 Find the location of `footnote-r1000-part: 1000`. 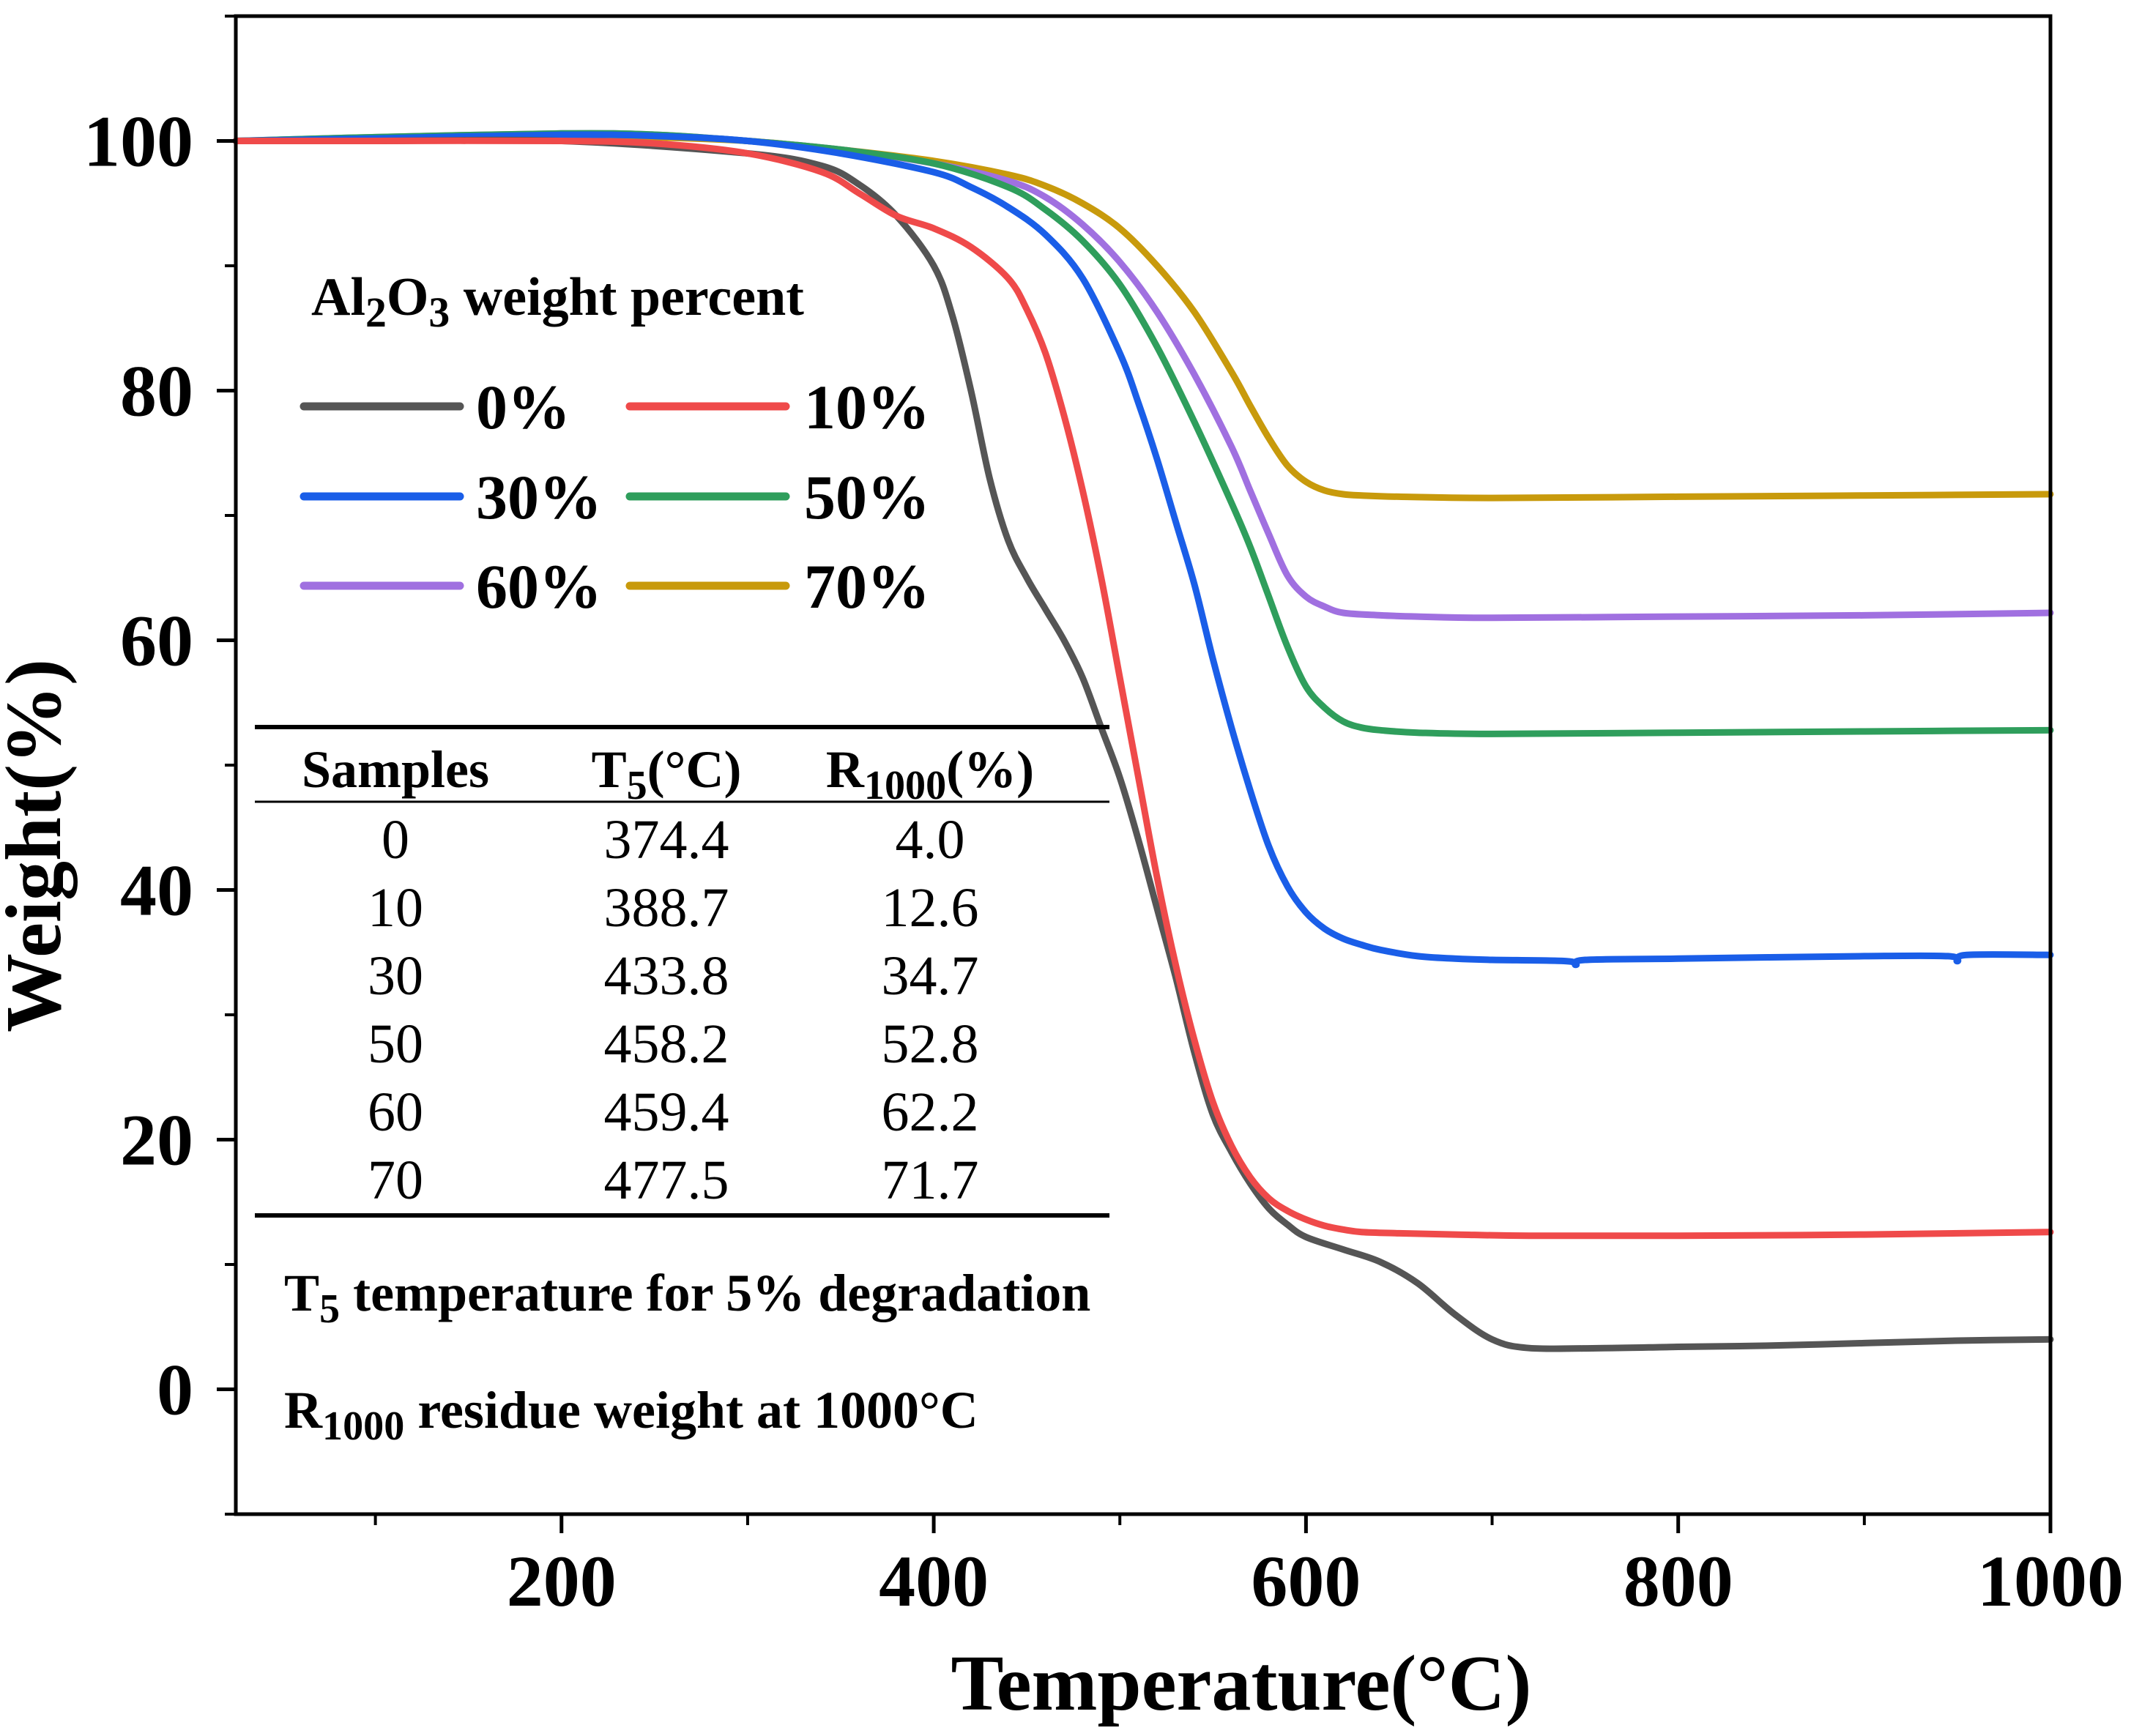

footnote-r1000-part: 1000 is located at coordinates (363, 1426).